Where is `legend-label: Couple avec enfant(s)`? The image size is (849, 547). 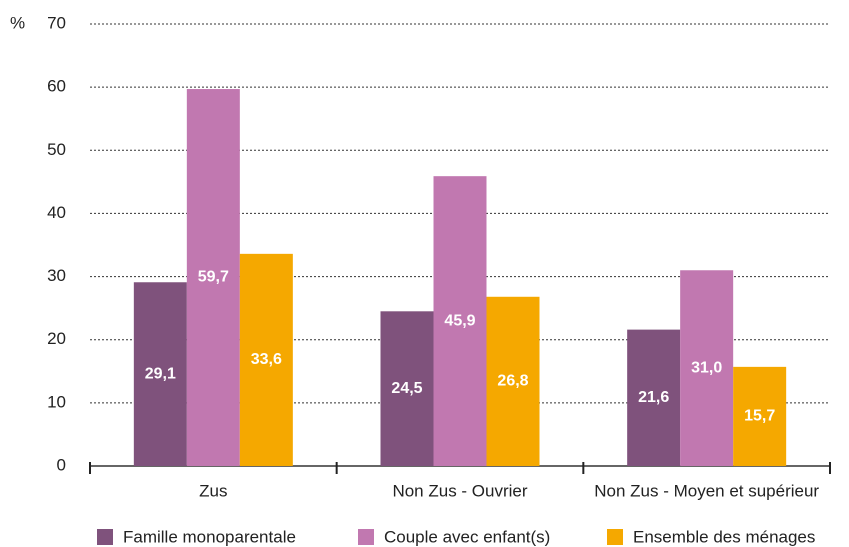
legend-label: Couple avec enfant(s) is located at coordinates (467, 536).